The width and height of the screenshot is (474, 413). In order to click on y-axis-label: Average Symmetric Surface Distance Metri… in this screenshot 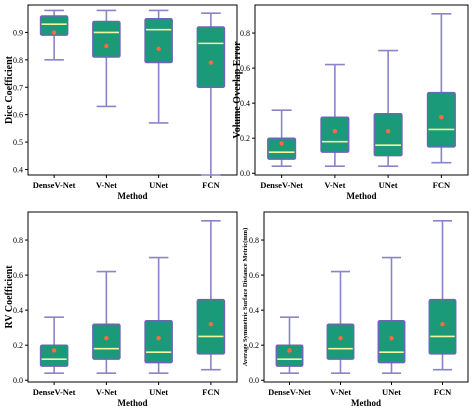, I will do `click(245, 297)`.